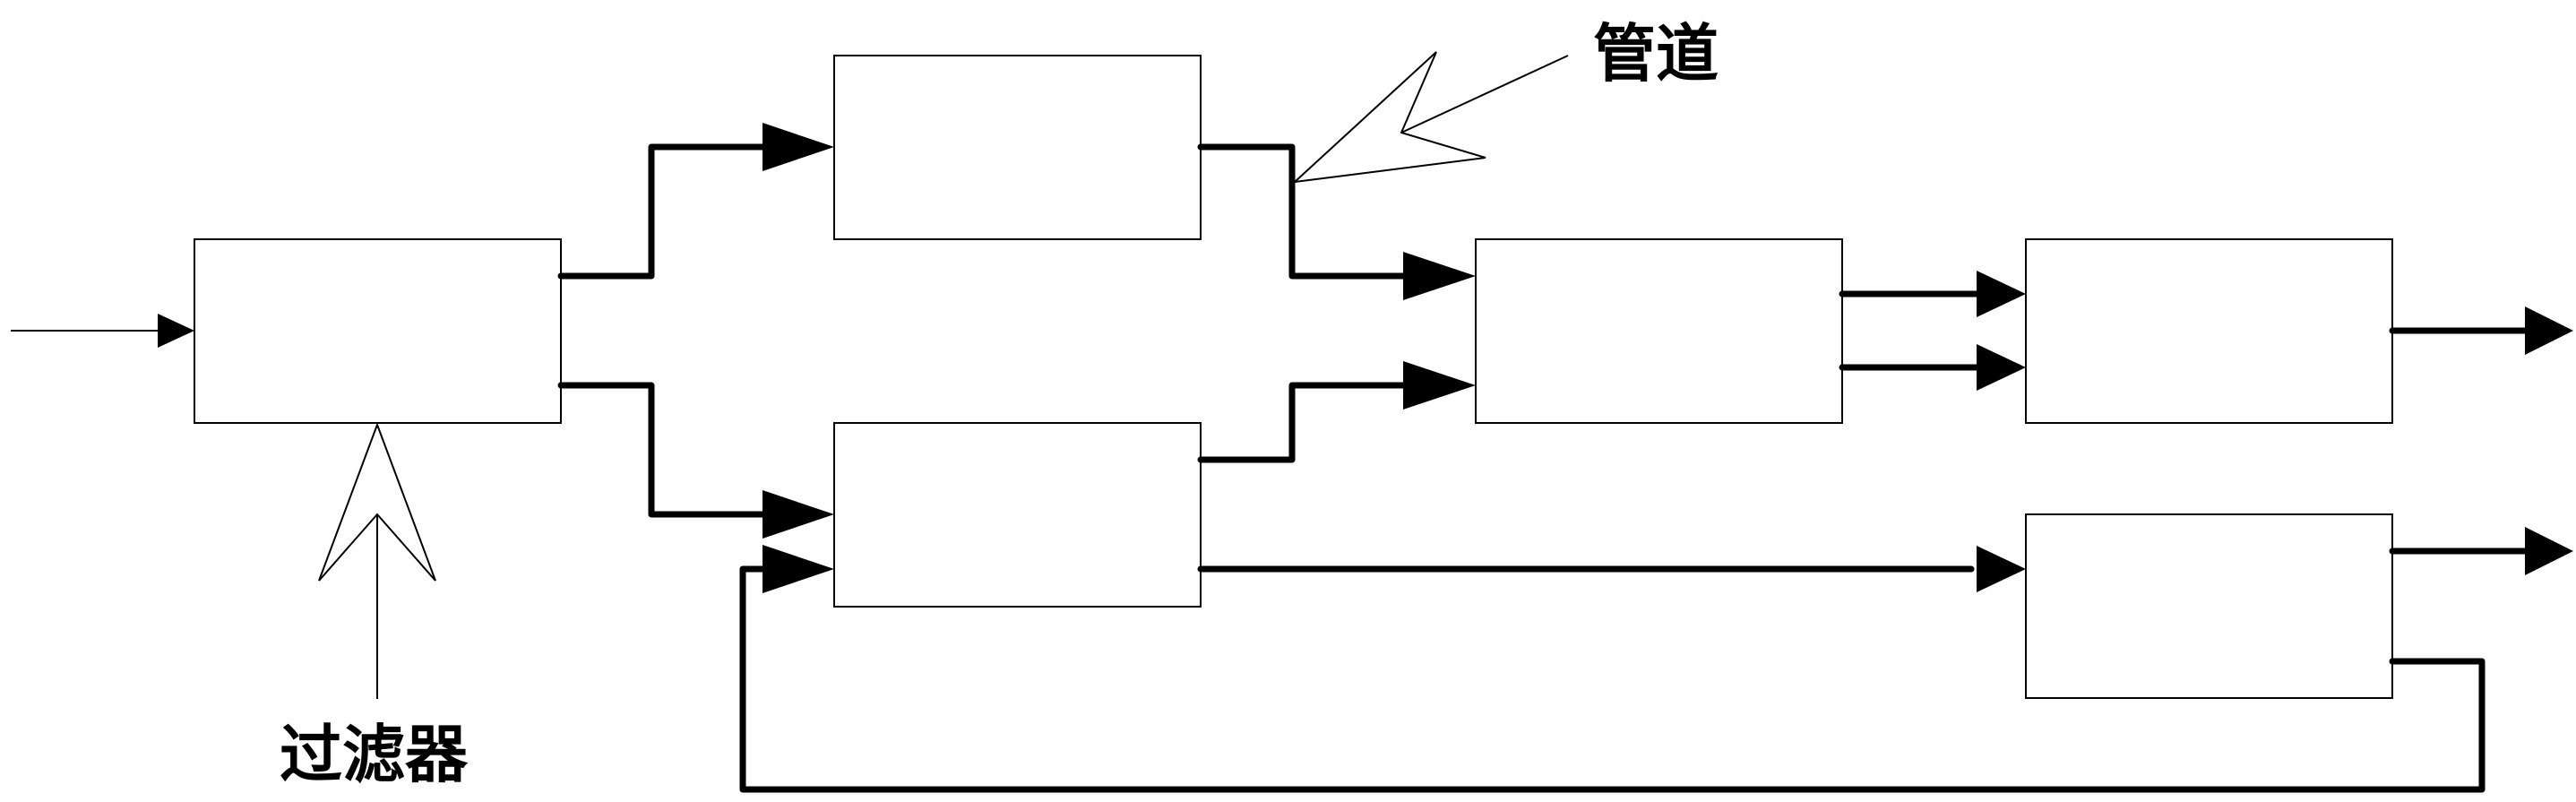 This screenshot has width=2576, height=802. I want to click on pipe-source-to-lower, so click(666, 450).